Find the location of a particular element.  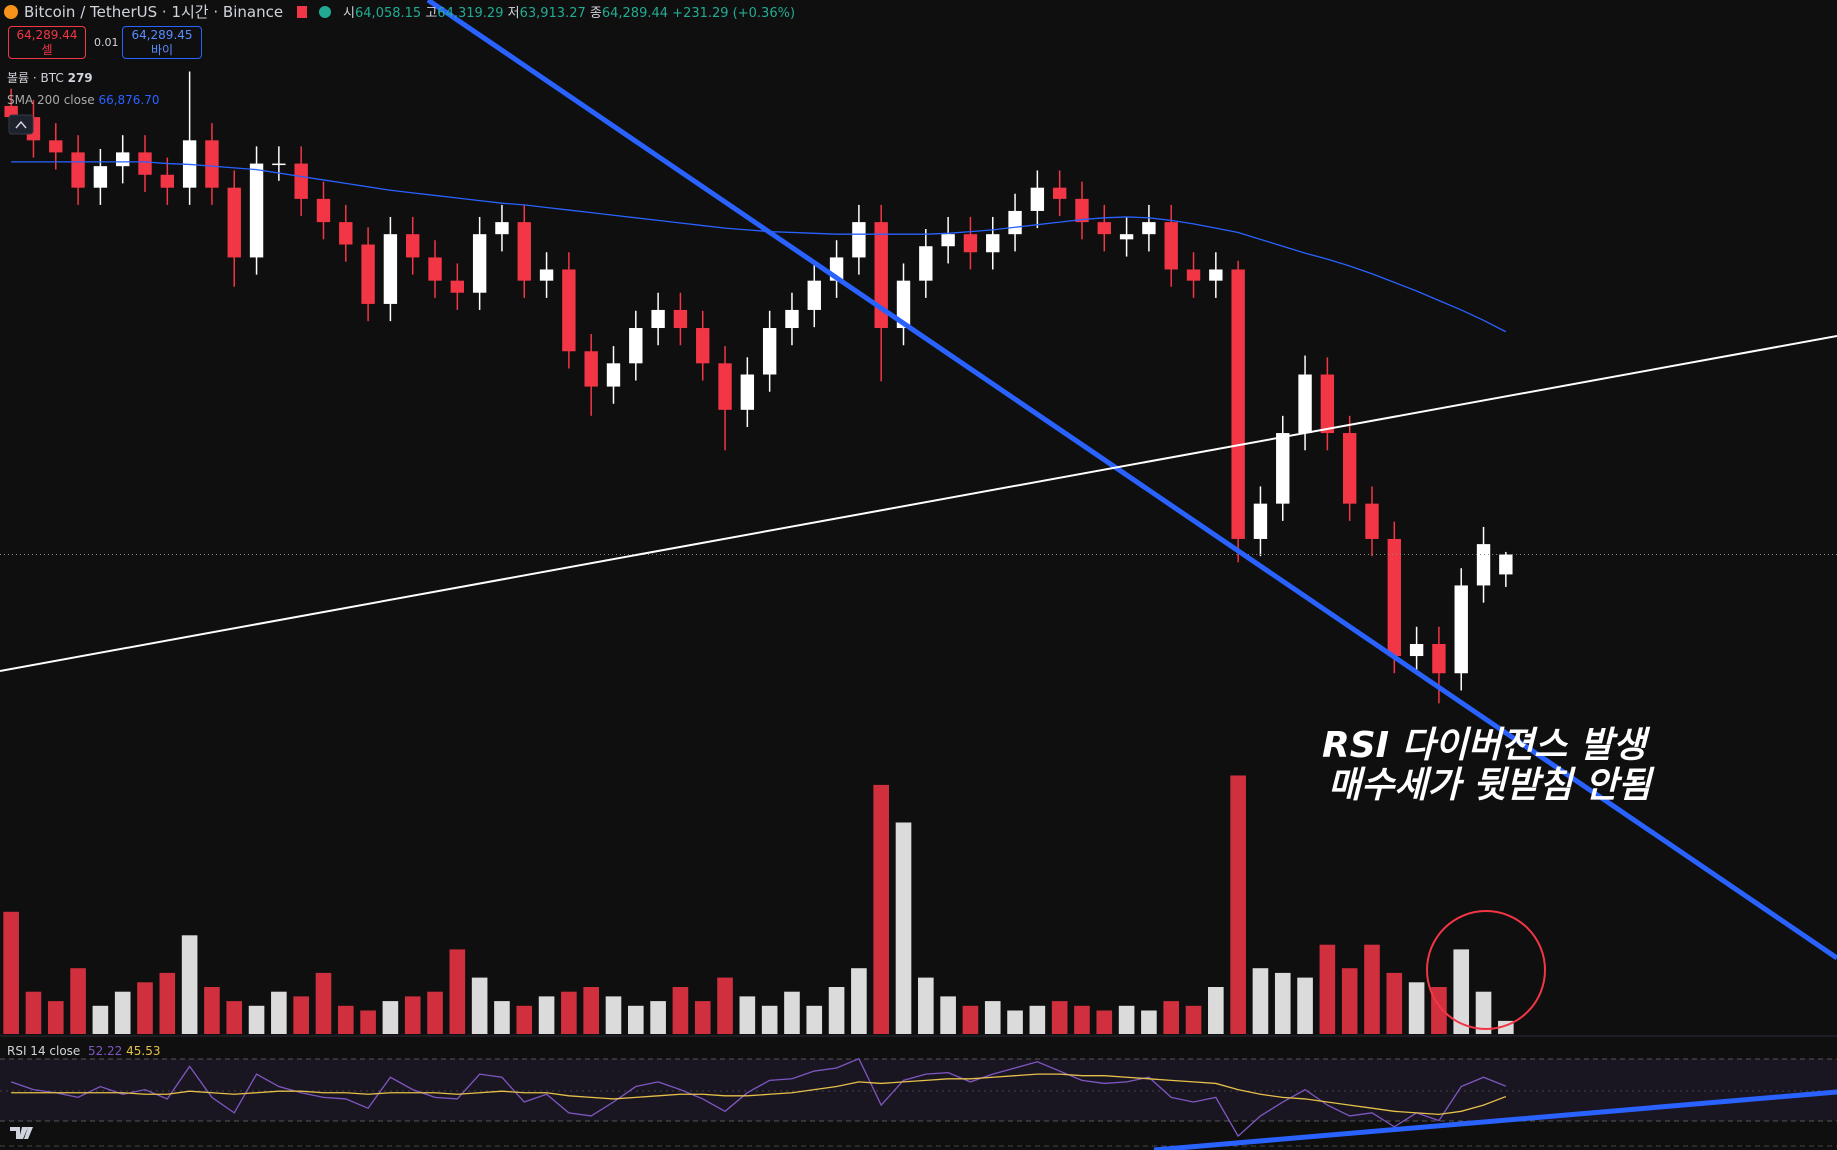

buy-button: 64,289.45 바이 is located at coordinates (162, 42).